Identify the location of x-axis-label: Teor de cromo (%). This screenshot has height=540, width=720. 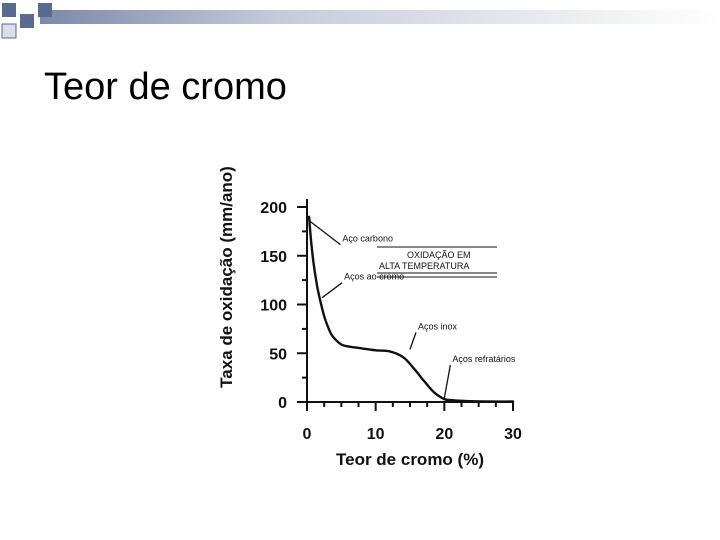
(410, 459).